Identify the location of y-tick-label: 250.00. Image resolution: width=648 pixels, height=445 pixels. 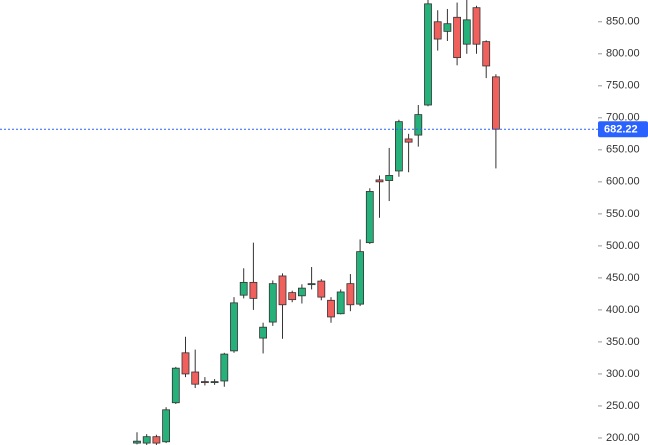
(623, 406).